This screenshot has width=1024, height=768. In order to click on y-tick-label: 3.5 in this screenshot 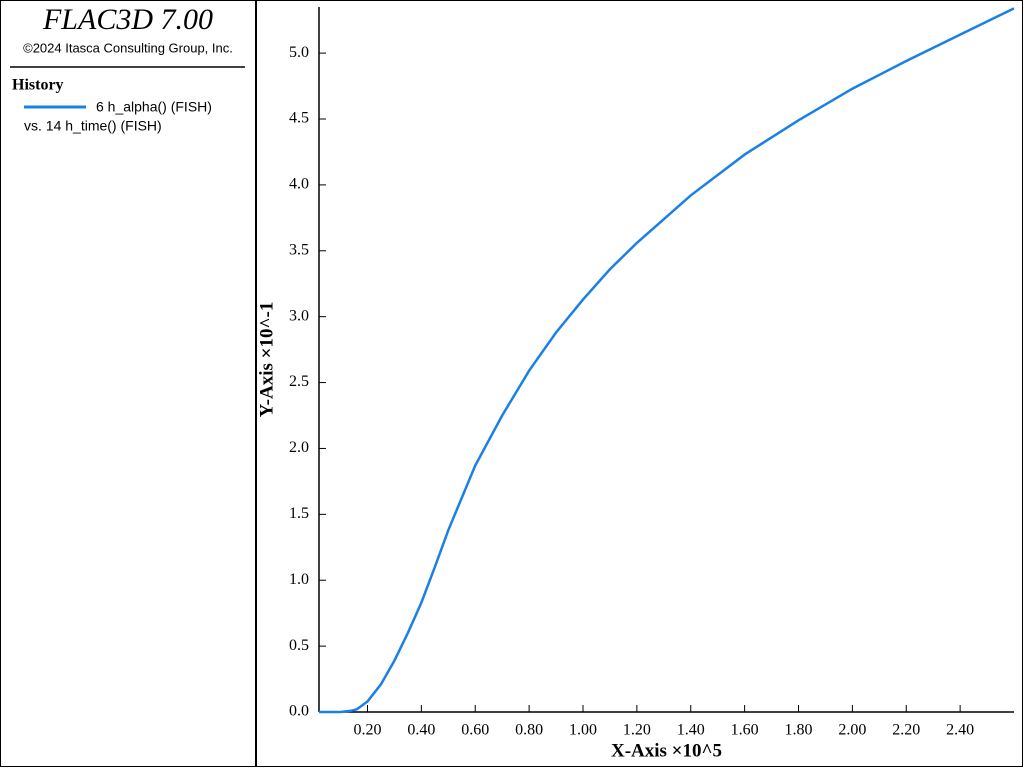, I will do `click(299, 249)`.